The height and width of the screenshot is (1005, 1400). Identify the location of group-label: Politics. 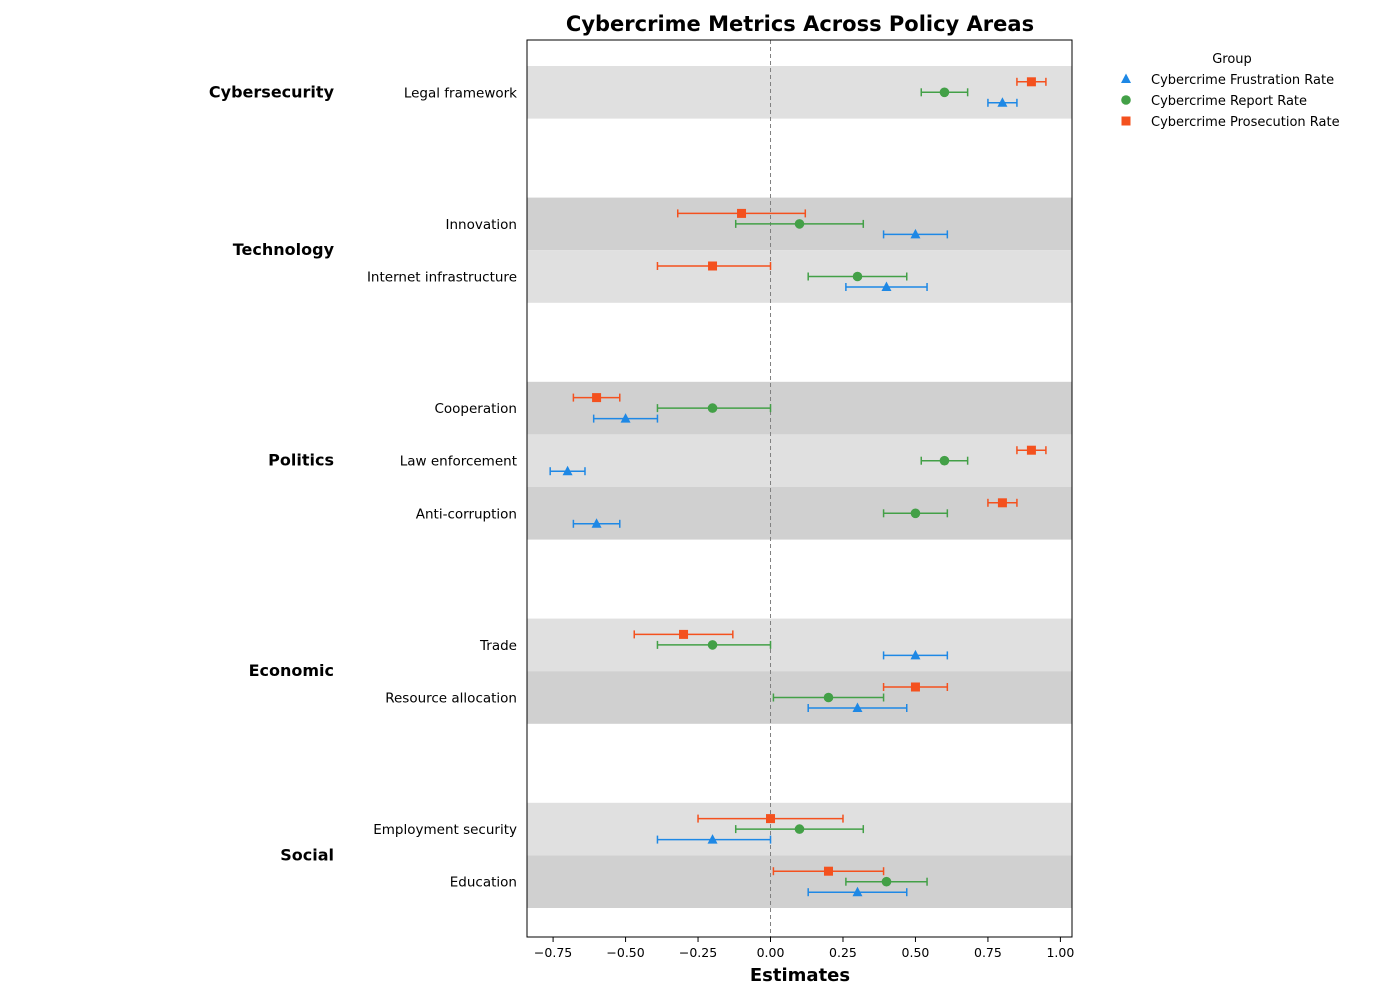
(301, 460).